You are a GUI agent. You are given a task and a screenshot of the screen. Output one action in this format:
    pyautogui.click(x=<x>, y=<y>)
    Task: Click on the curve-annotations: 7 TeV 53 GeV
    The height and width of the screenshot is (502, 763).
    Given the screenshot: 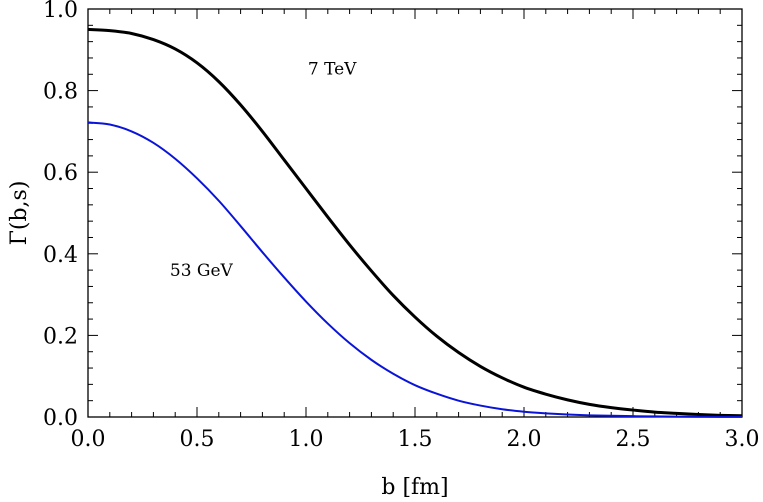 What is the action you would take?
    pyautogui.click(x=263, y=170)
    